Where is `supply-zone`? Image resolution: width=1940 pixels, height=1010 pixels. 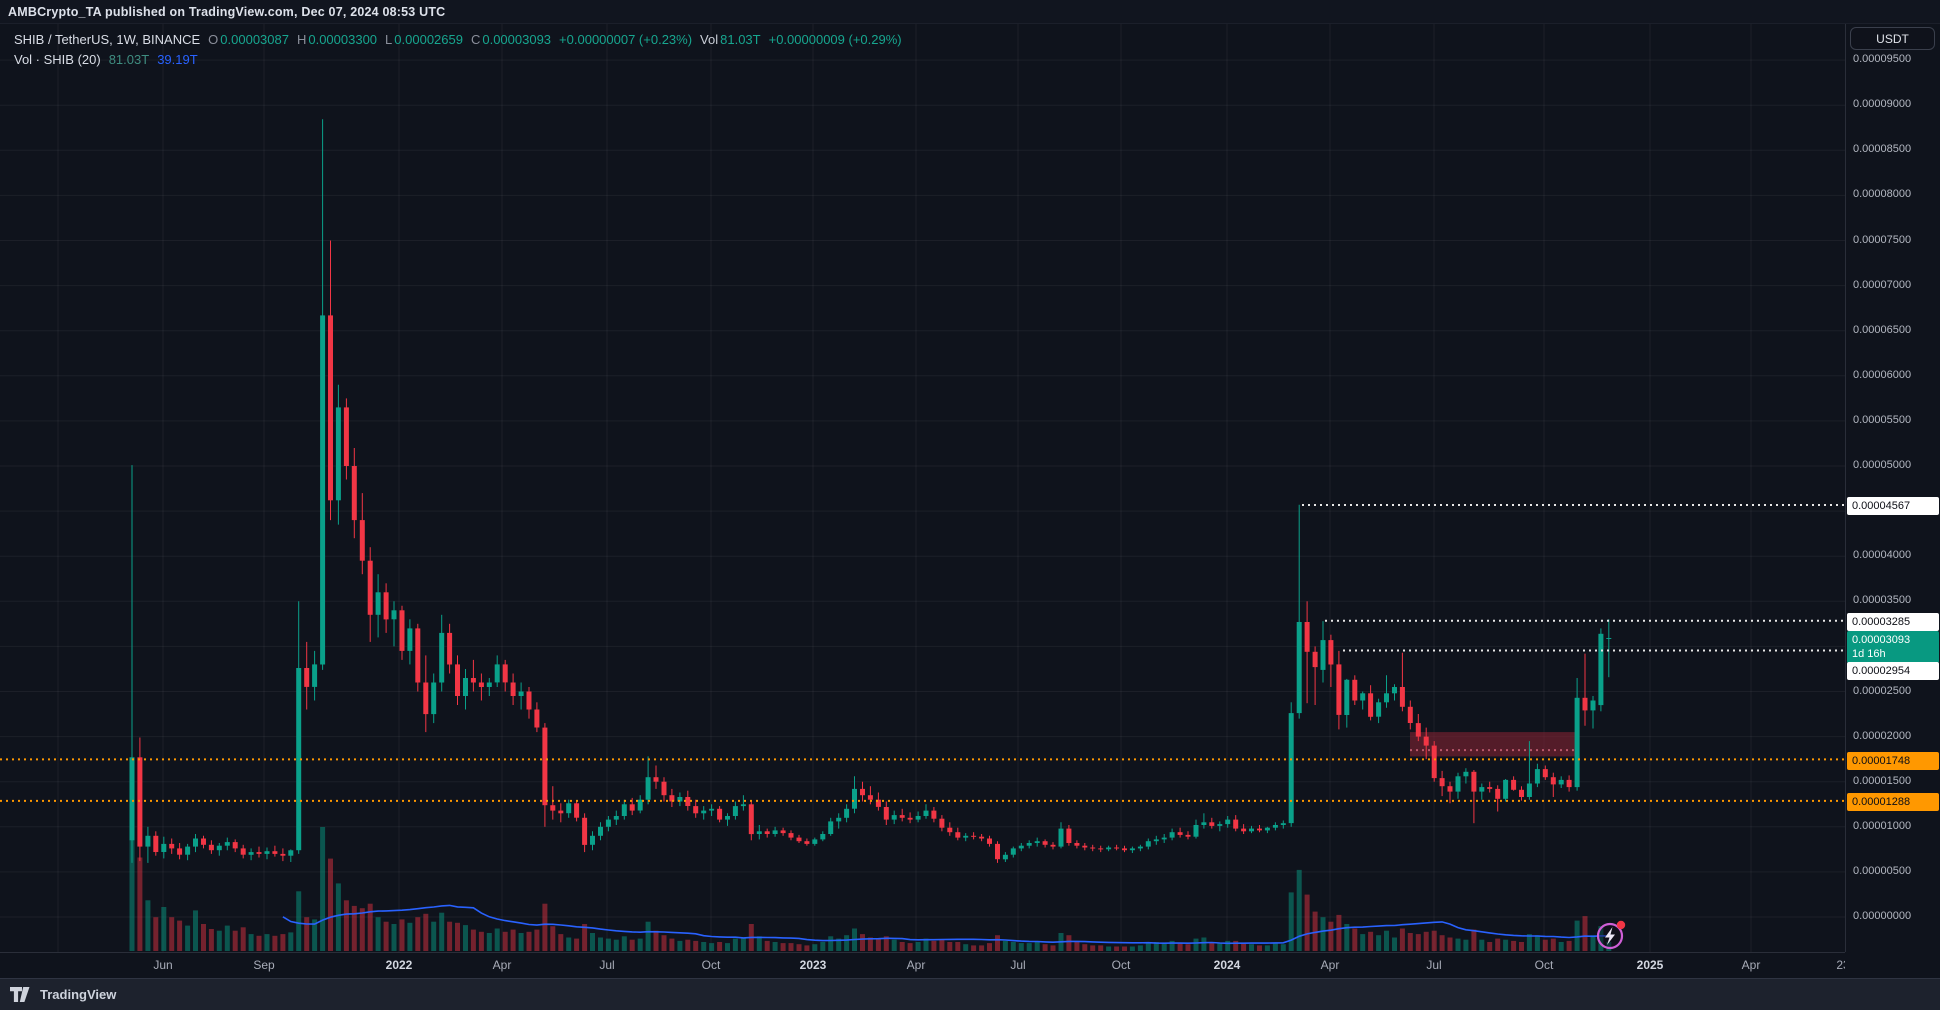 supply-zone is located at coordinates (1492, 744).